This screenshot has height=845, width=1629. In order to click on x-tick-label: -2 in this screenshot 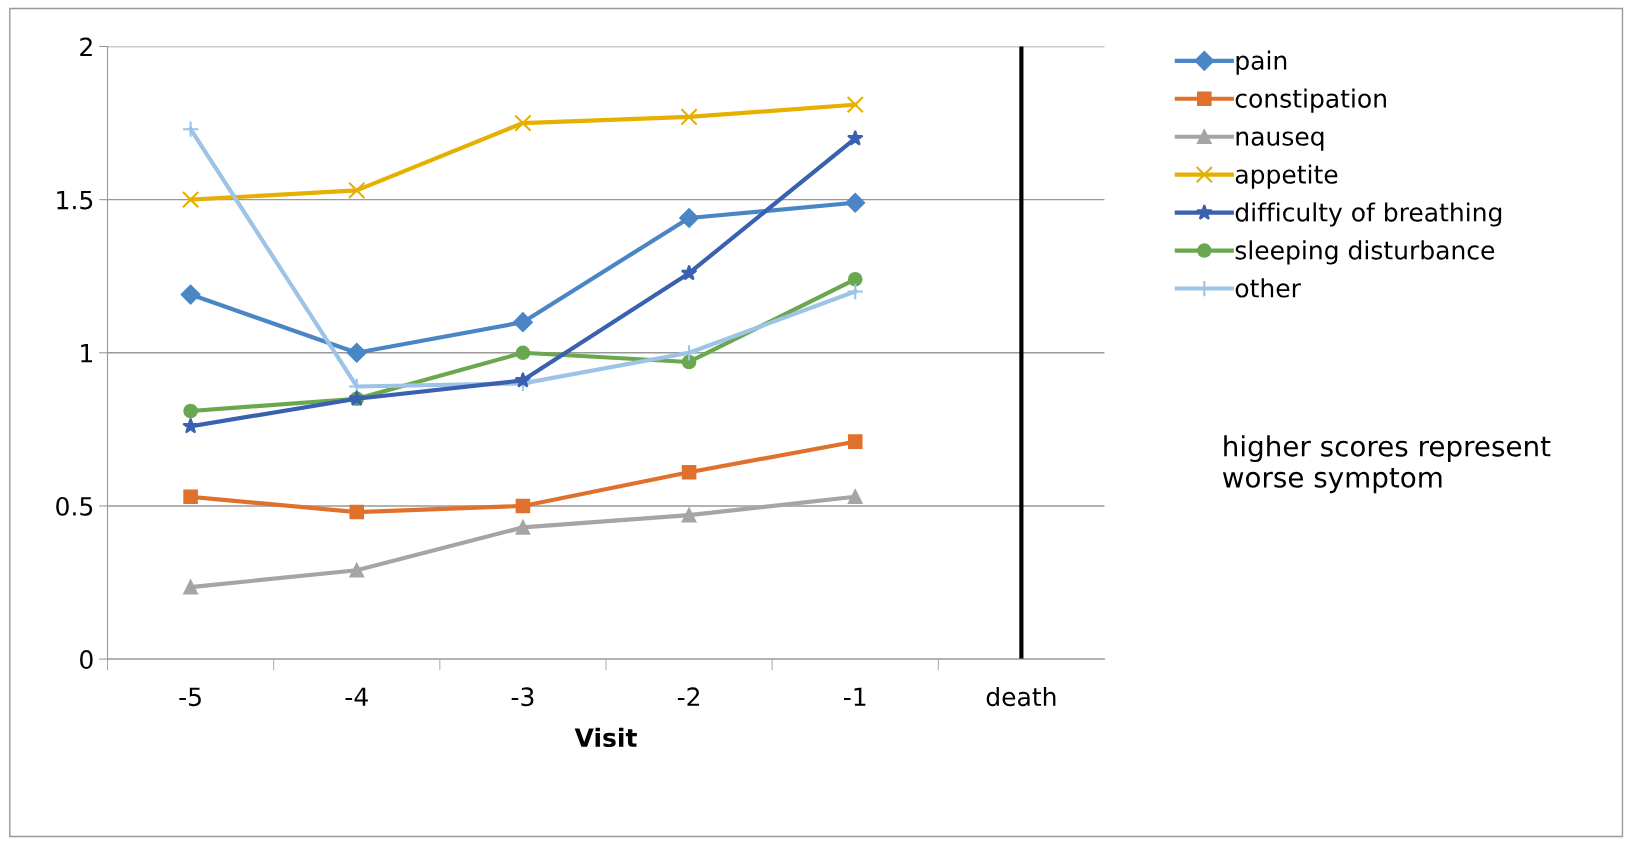, I will do `click(688, 696)`.